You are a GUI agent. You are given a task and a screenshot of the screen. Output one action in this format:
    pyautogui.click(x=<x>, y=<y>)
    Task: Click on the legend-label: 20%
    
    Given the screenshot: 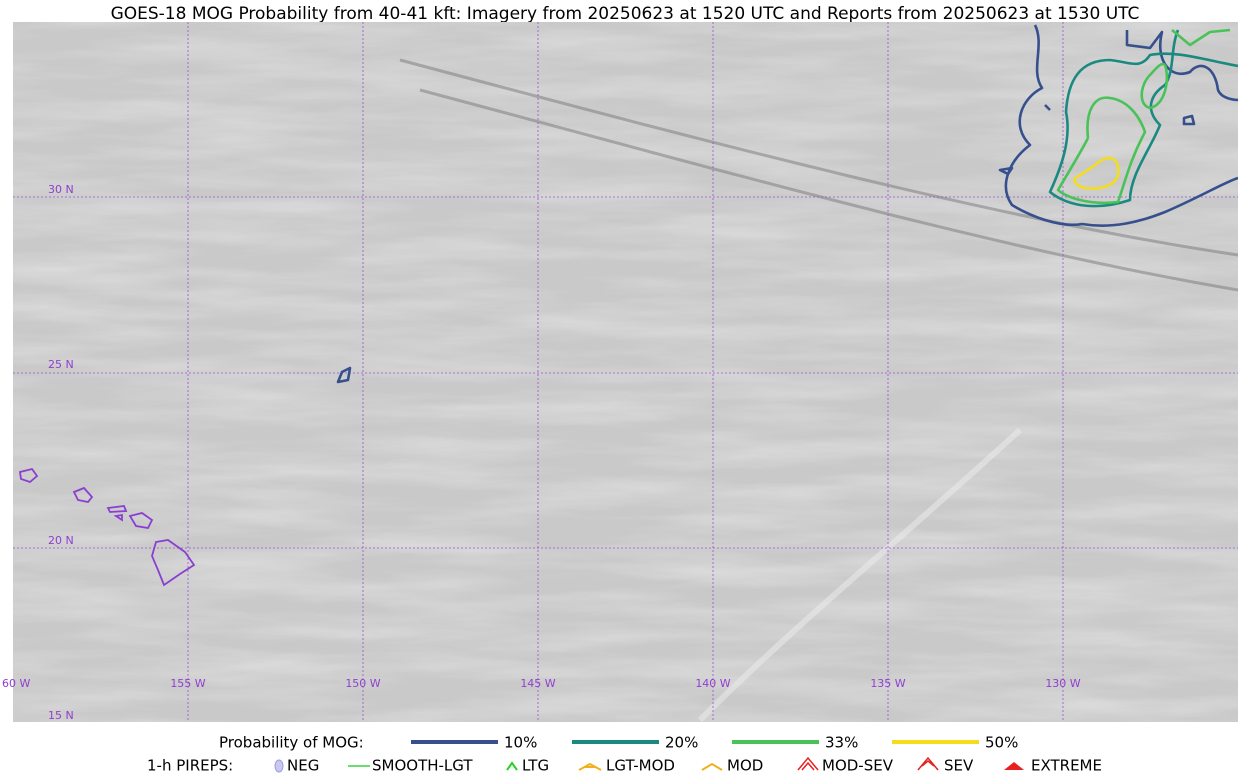 What is the action you would take?
    pyautogui.click(x=681, y=743)
    